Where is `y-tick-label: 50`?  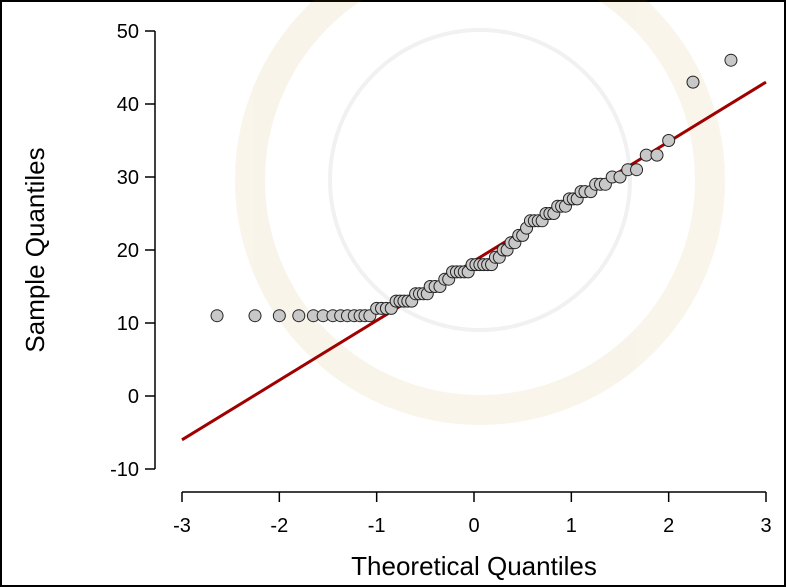 y-tick-label: 50 is located at coordinates (128, 32).